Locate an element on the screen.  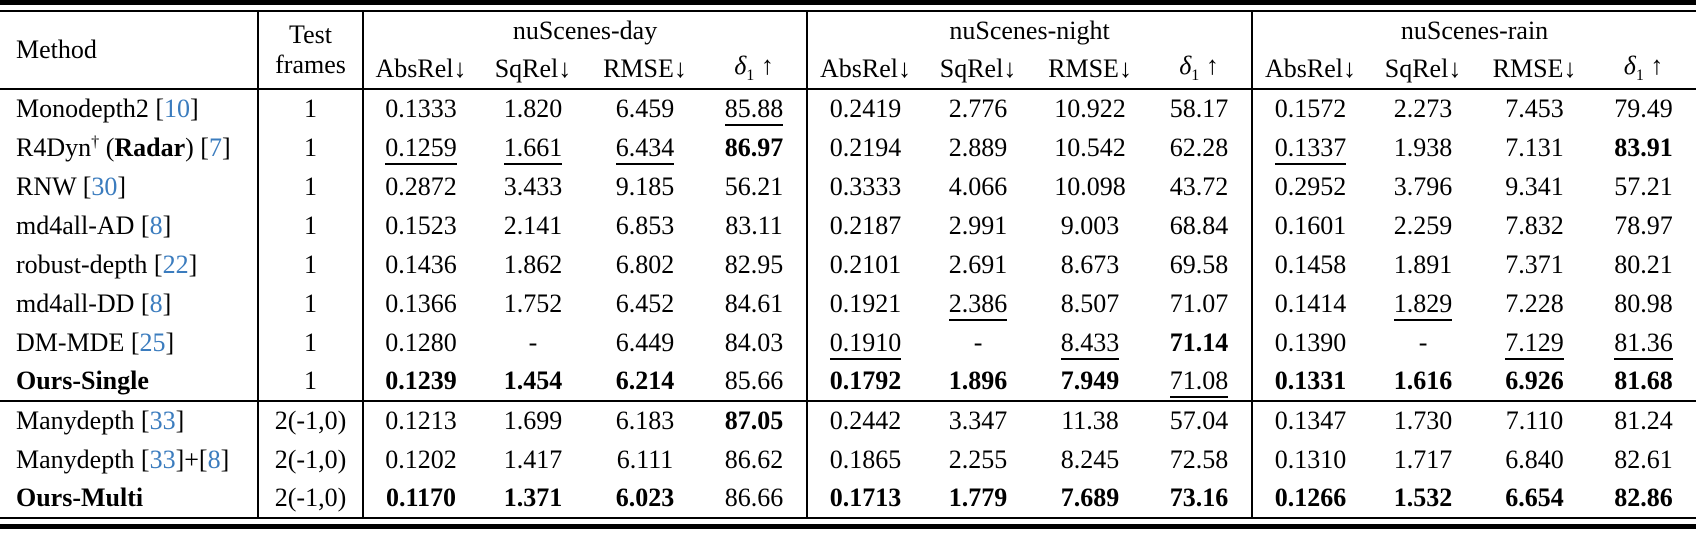
metric-cell: 0.1170 is located at coordinates (420, 498).